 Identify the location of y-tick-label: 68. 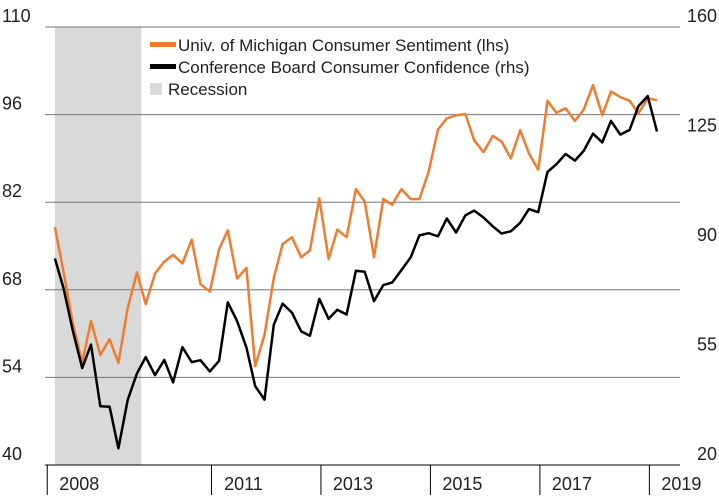
(12, 279).